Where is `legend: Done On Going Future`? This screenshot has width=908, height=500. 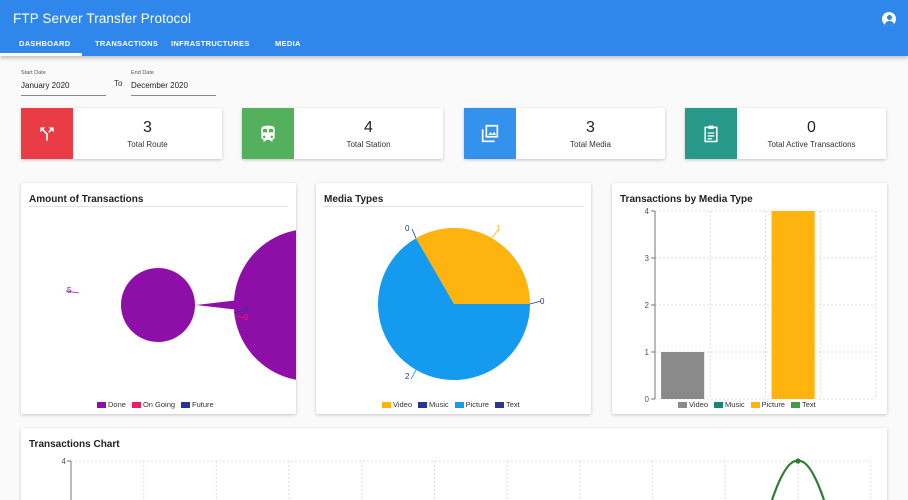 legend: Done On Going Future is located at coordinates (158, 404).